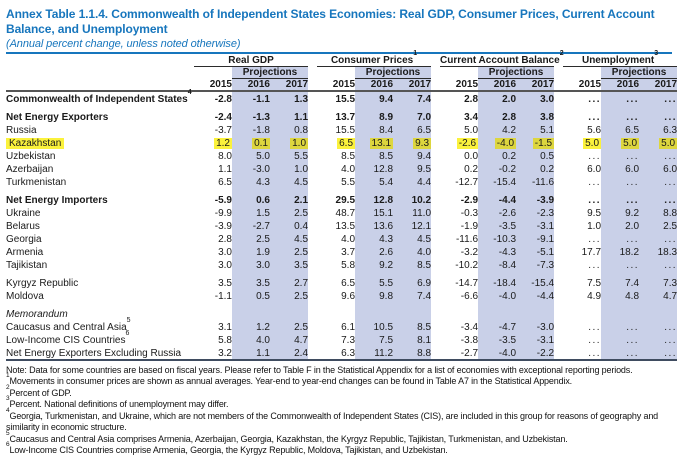 The width and height of the screenshot is (678, 470). I want to click on value-cell: -2.3, so click(535, 212).